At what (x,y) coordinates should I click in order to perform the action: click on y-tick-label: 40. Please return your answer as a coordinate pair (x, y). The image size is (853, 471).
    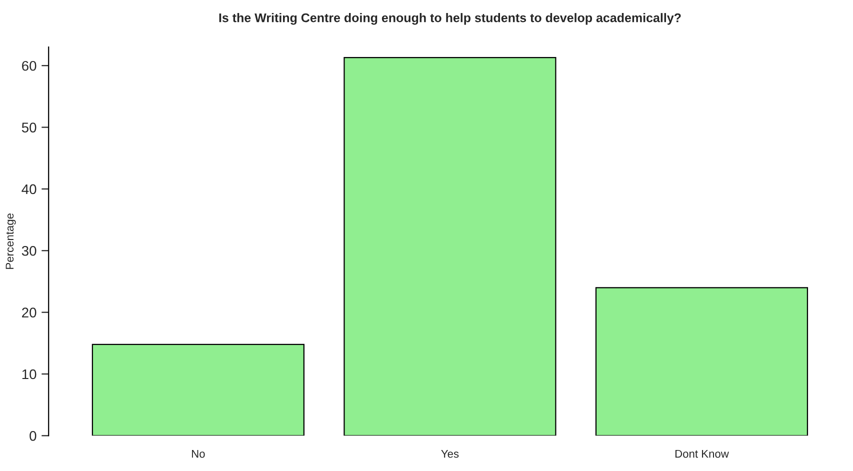
    Looking at the image, I should click on (29, 189).